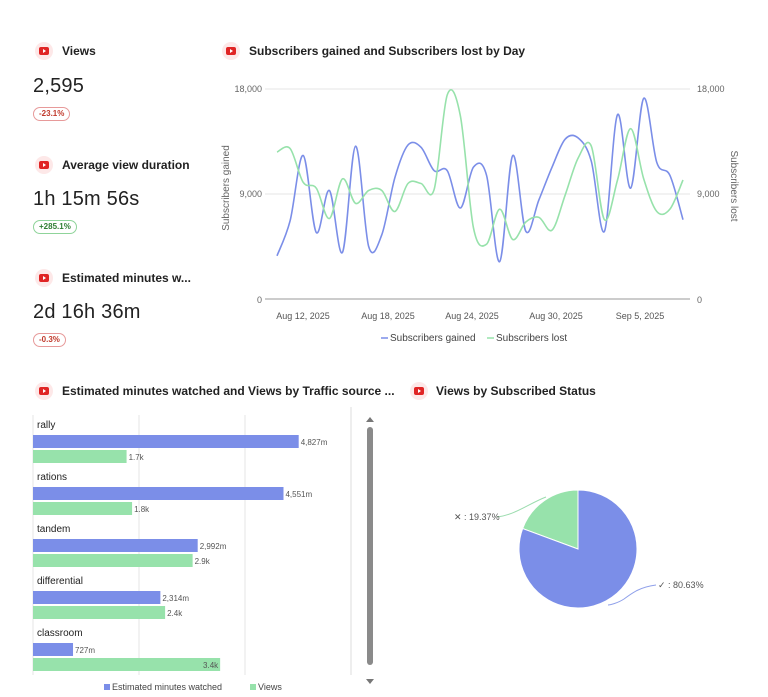 The image size is (768, 697). Describe the element at coordinates (480, 168) in the screenshot. I see `series-line-subscribers-lost` at that location.